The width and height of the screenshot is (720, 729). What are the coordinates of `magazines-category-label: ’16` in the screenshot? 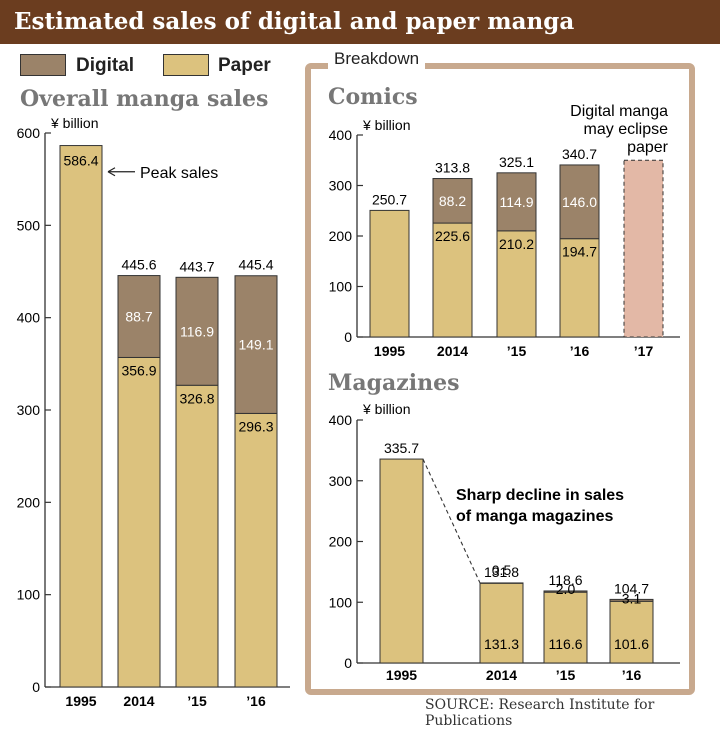 It's located at (632, 675).